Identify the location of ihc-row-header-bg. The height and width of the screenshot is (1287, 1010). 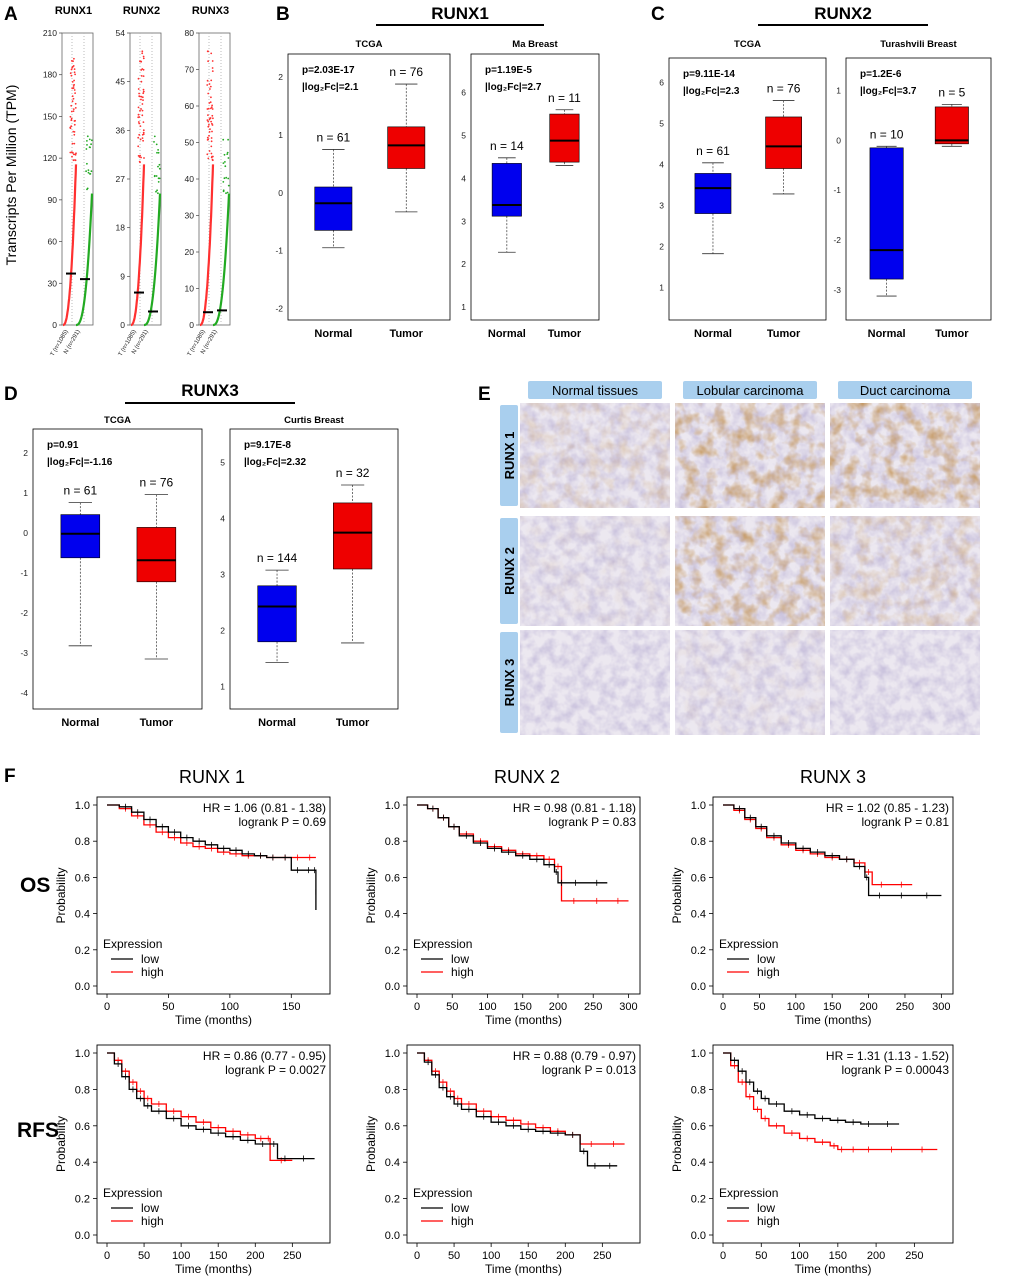
(509, 571).